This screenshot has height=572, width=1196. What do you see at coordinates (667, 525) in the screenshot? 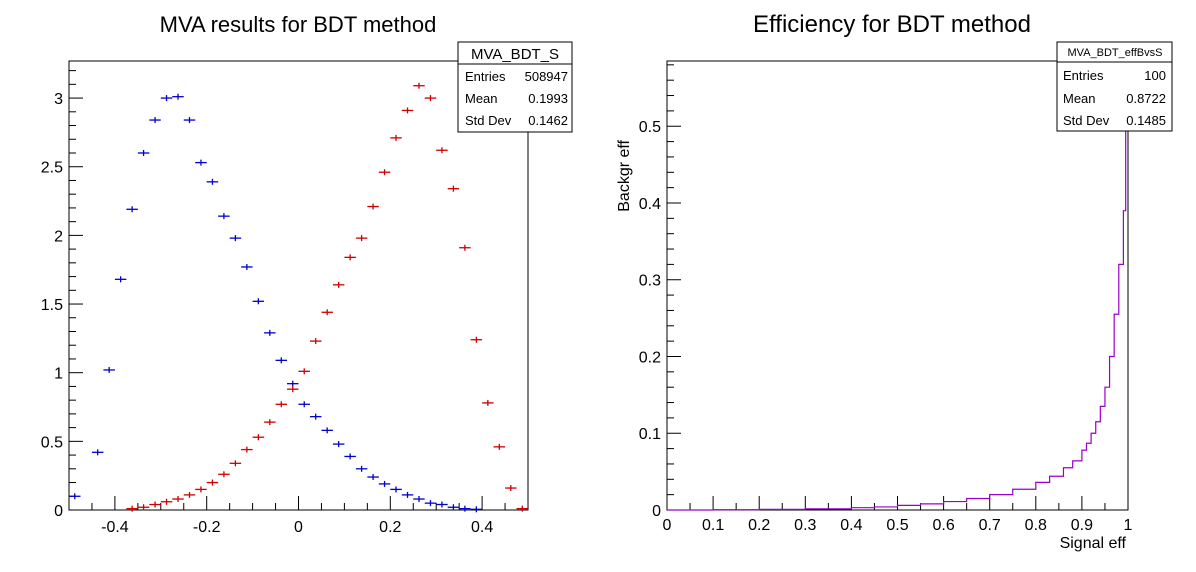
I see `x-tick-label: 0` at bounding box center [667, 525].